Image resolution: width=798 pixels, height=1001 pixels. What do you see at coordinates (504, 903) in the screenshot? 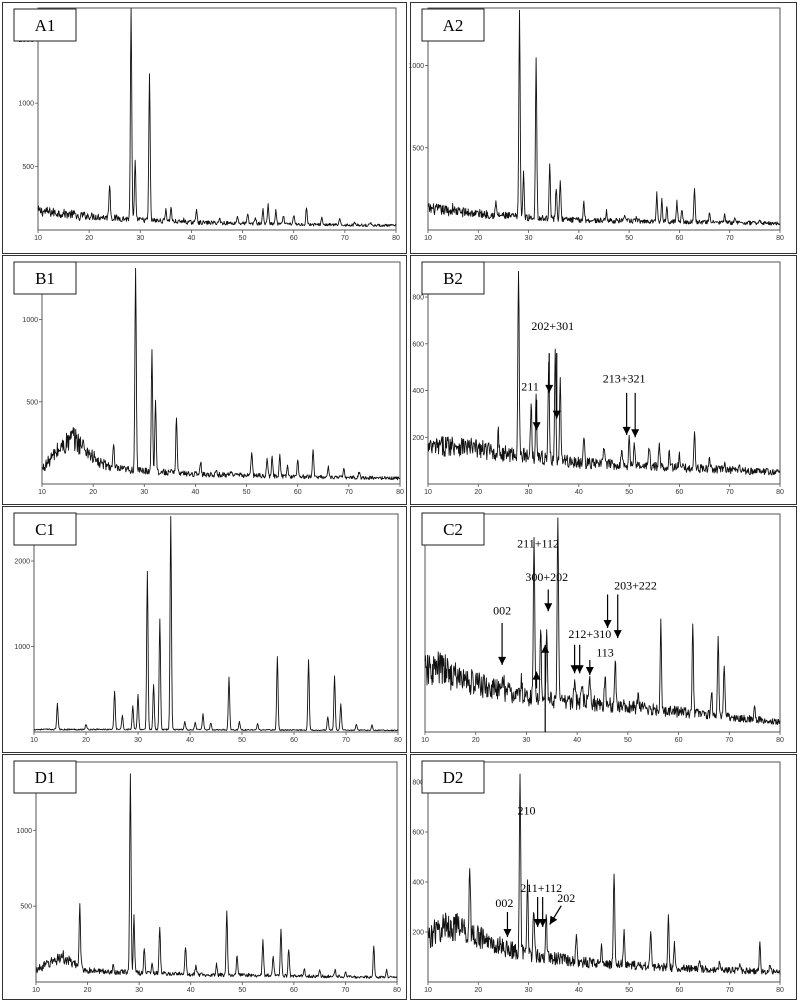
I see `peak-label: 002` at bounding box center [504, 903].